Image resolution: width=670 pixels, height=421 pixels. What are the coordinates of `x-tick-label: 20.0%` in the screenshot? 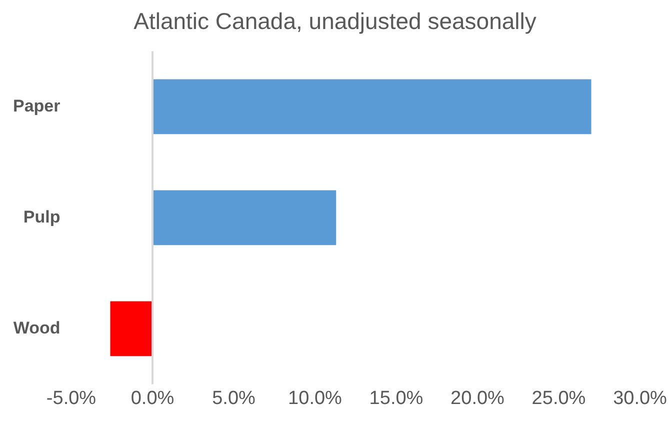 It's located at (477, 398).